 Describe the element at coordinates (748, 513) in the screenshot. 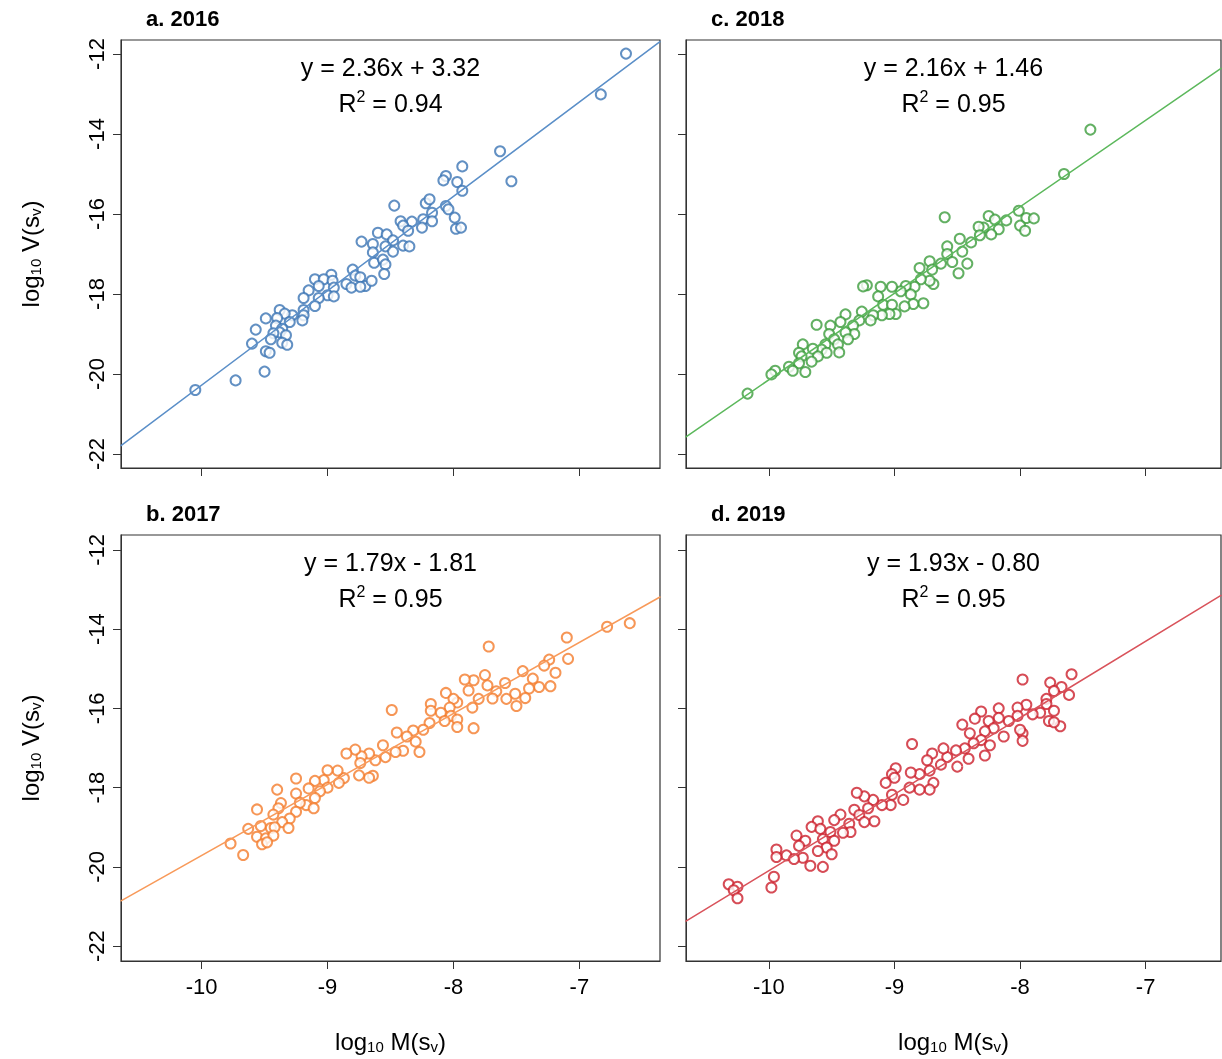

I see `chart-title: d. 2019` at that location.